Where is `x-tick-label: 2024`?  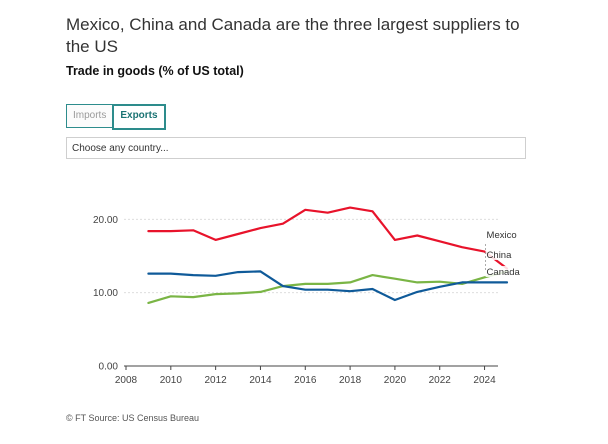
x-tick-label: 2024 is located at coordinates (484, 380).